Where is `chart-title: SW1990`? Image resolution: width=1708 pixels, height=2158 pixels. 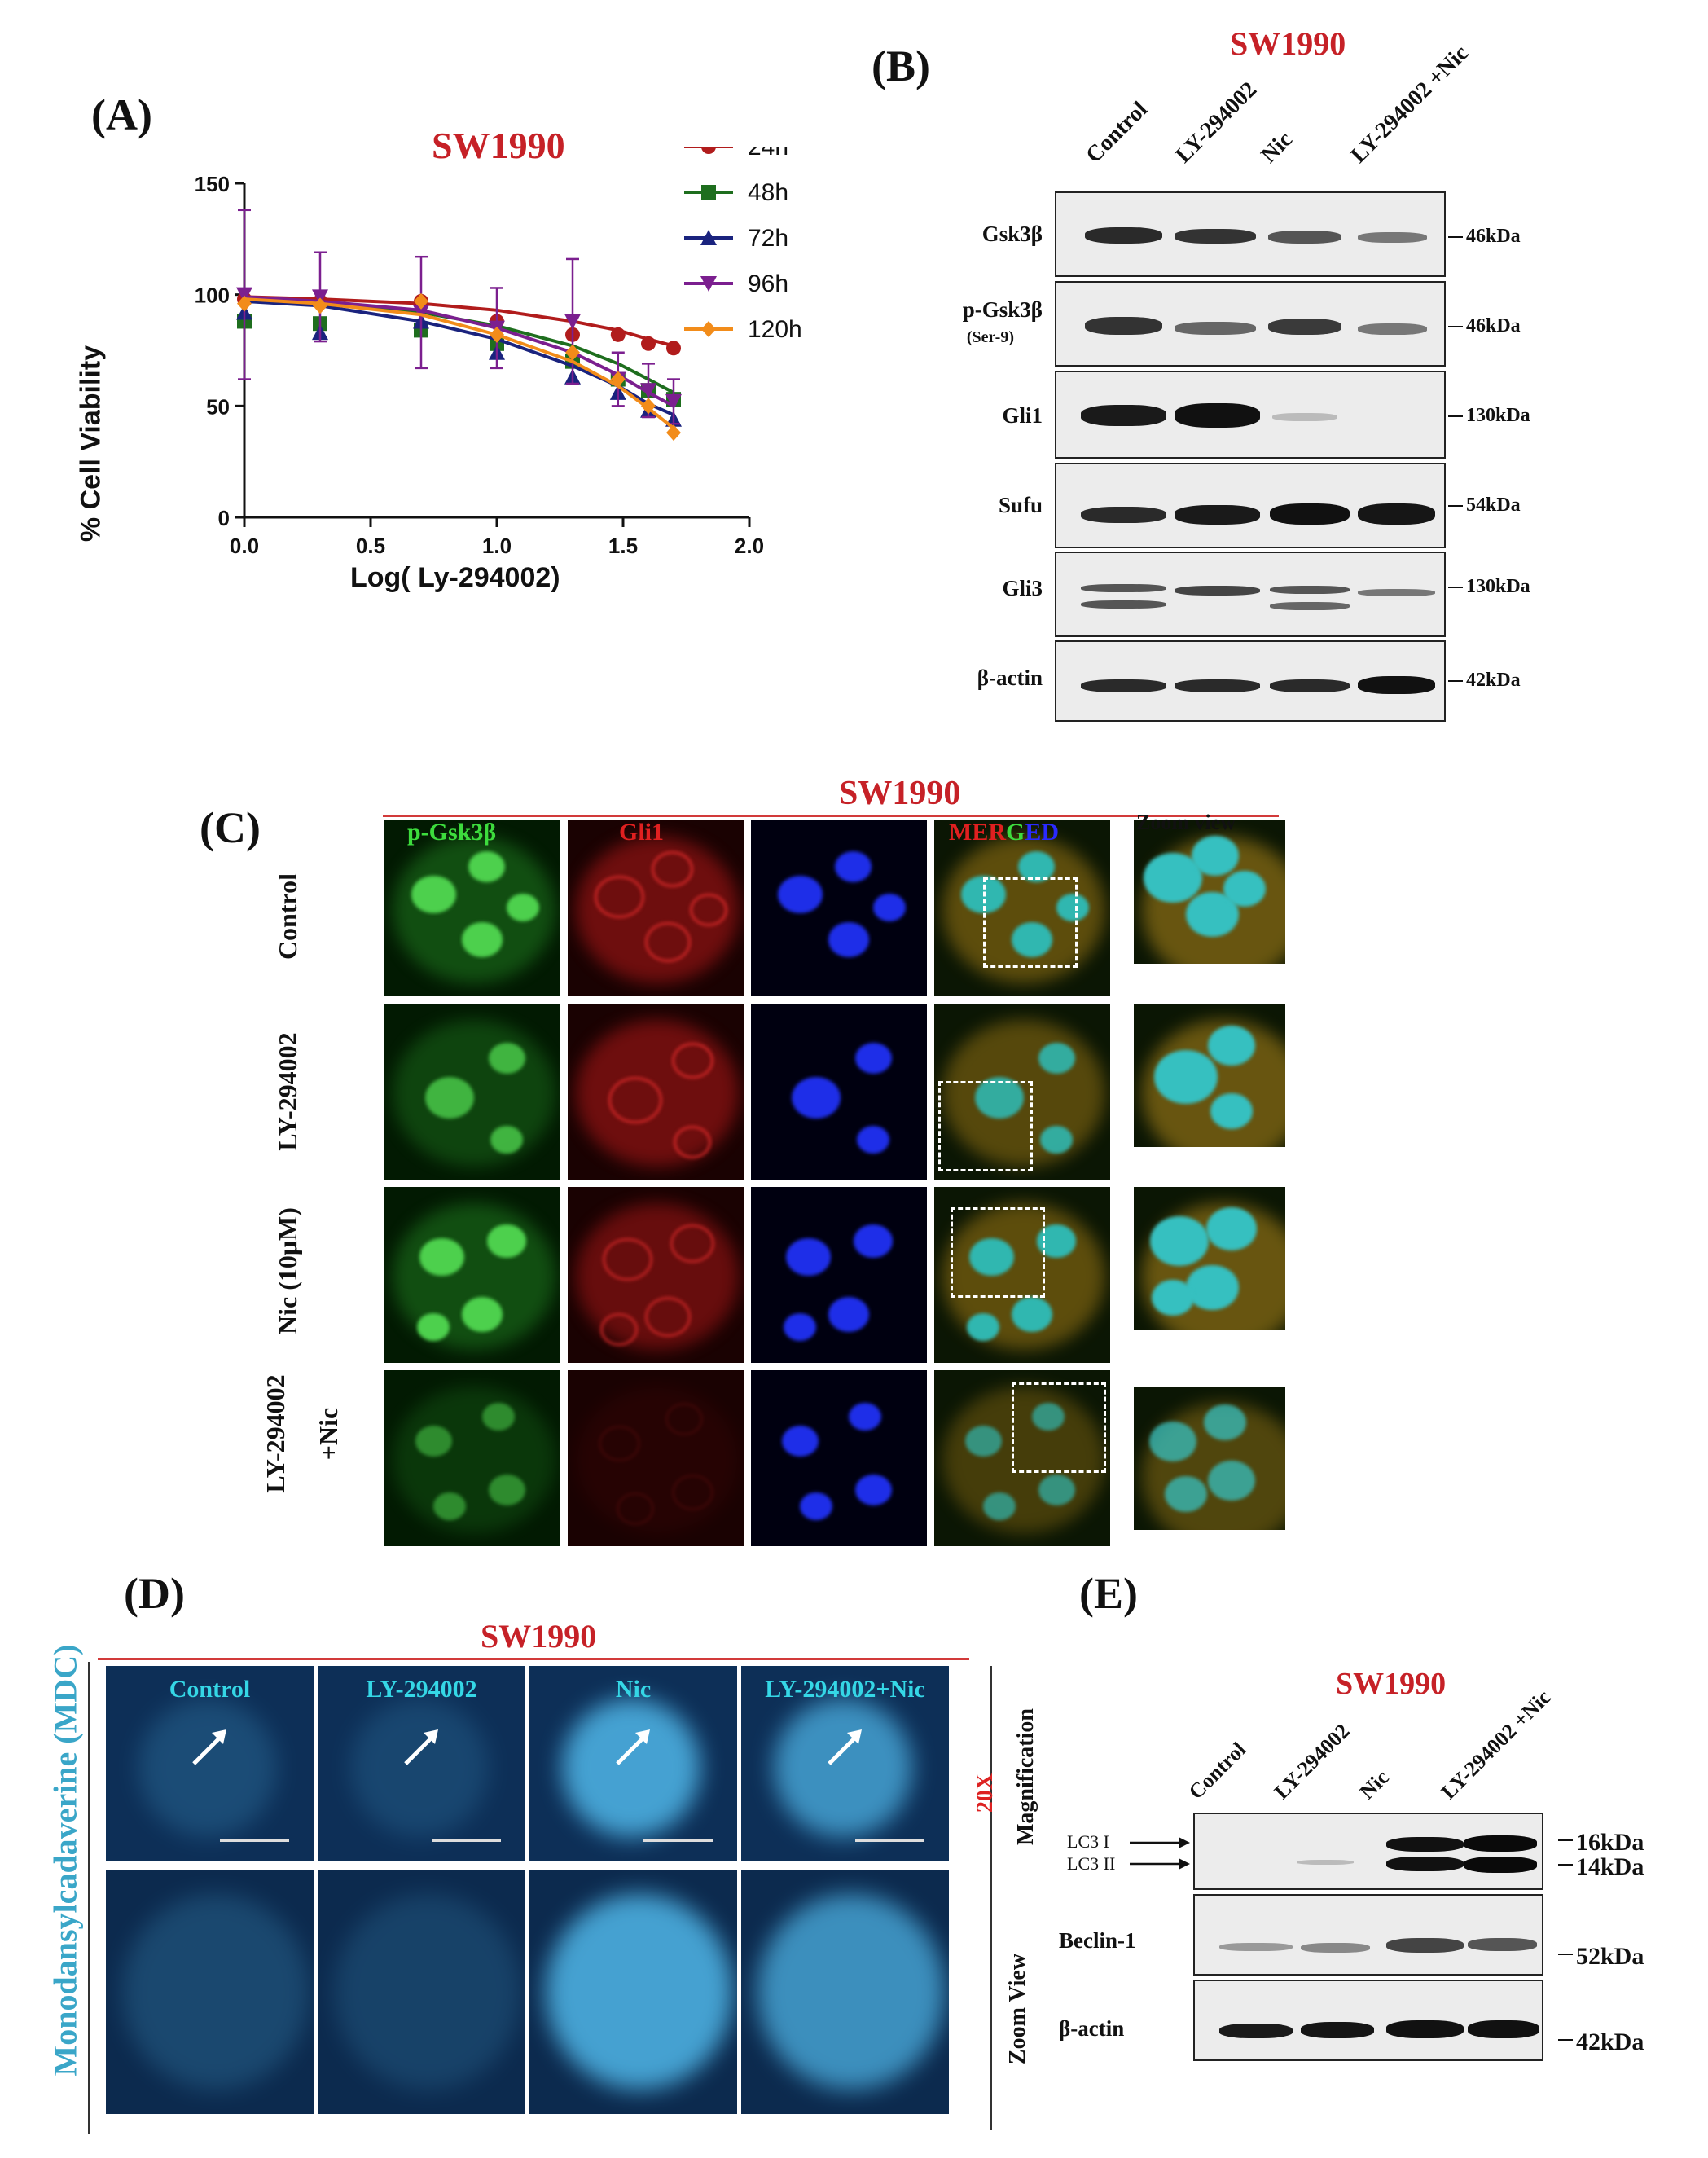 chart-title: SW1990 is located at coordinates (498, 145).